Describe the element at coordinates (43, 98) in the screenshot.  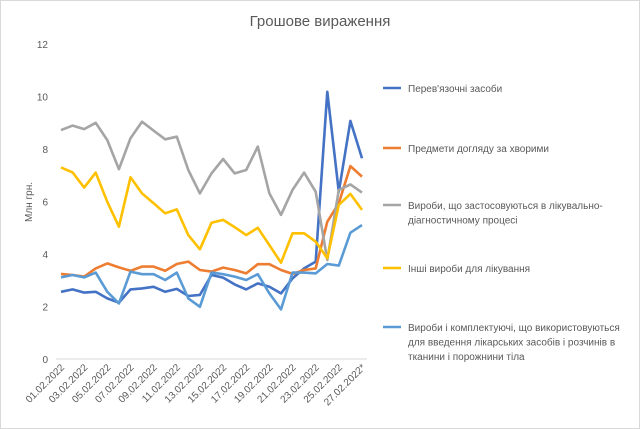
I see `y-tick-label: 10` at that location.